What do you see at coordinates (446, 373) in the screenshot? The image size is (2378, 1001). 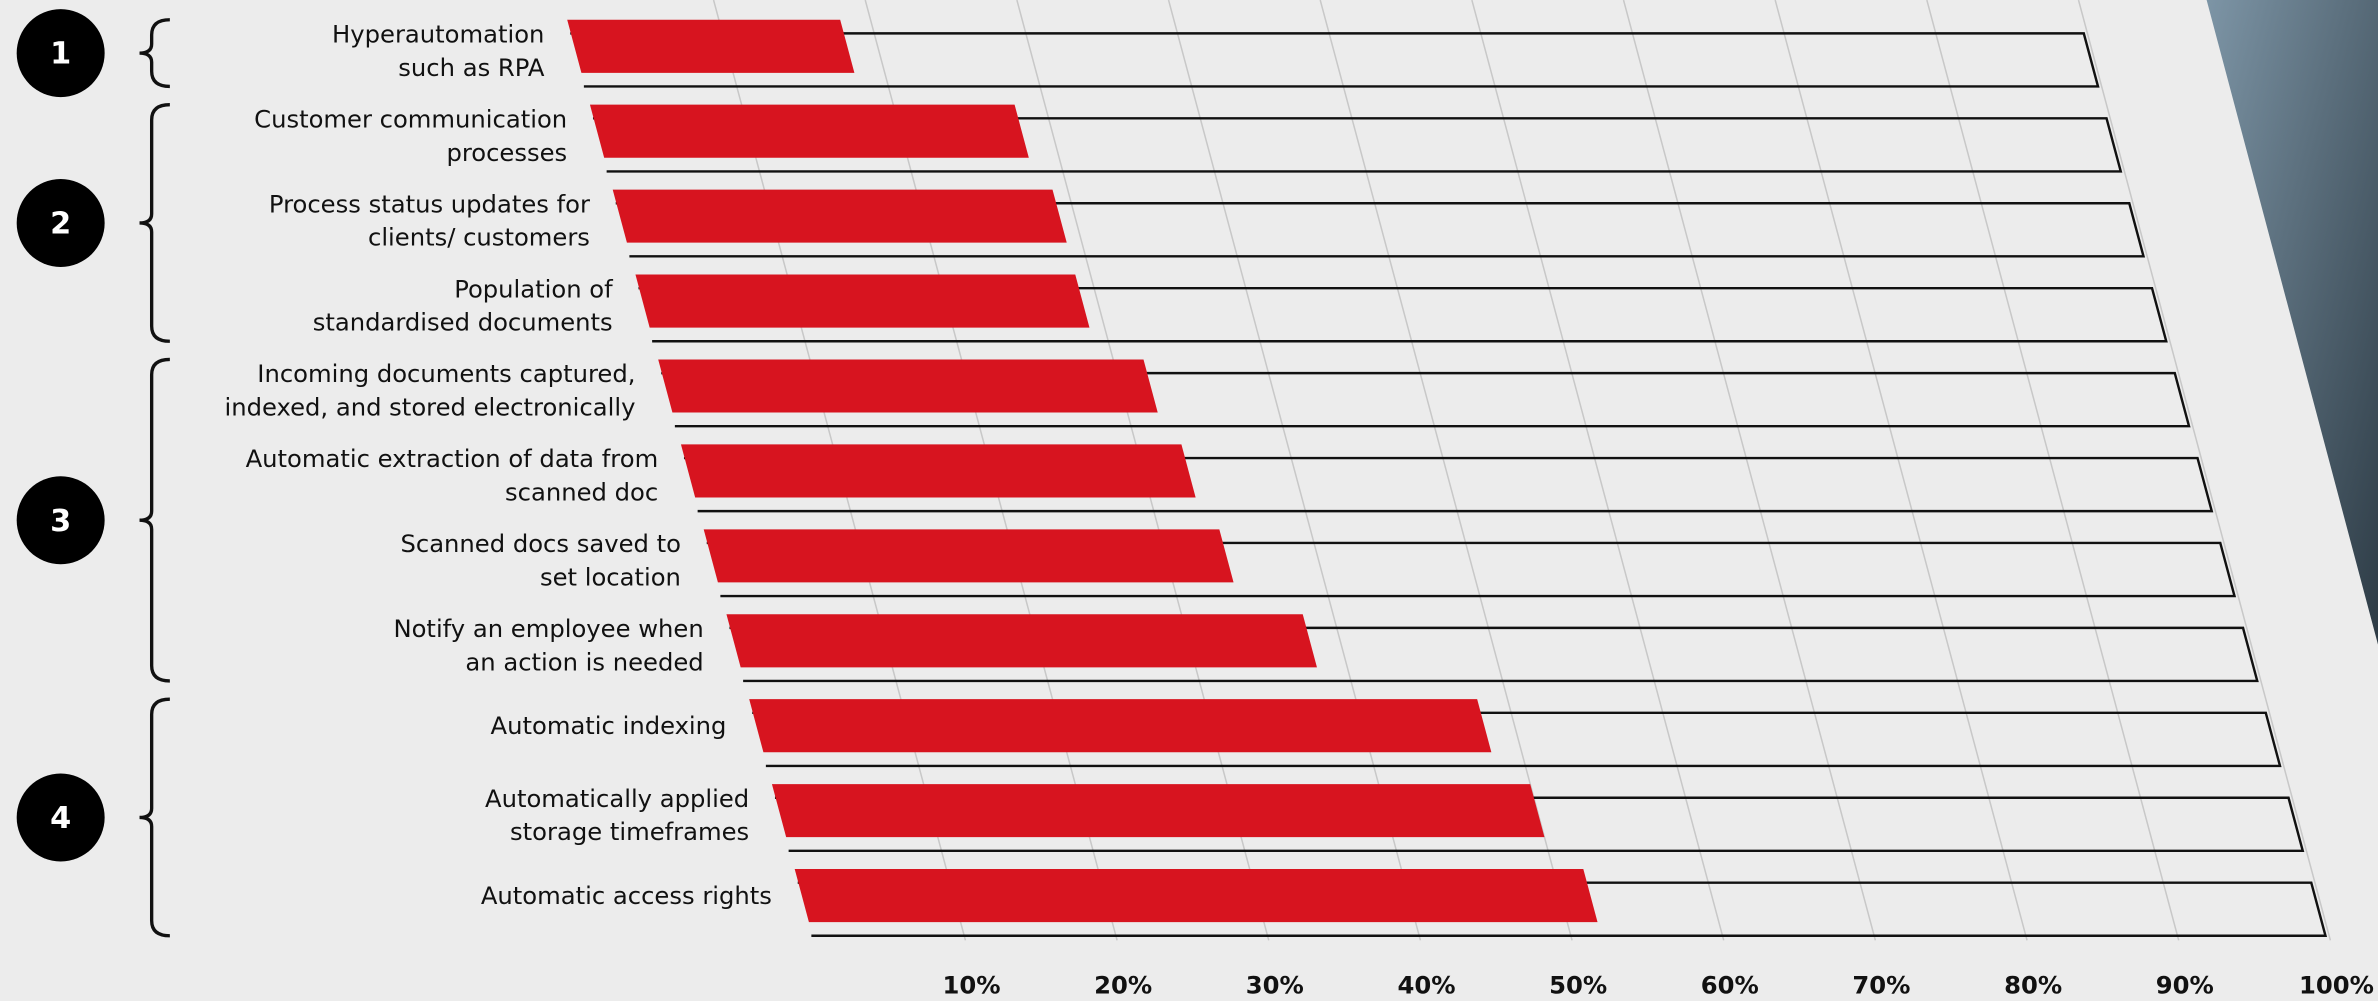 I see `category-line: Incoming documents captured,` at bounding box center [446, 373].